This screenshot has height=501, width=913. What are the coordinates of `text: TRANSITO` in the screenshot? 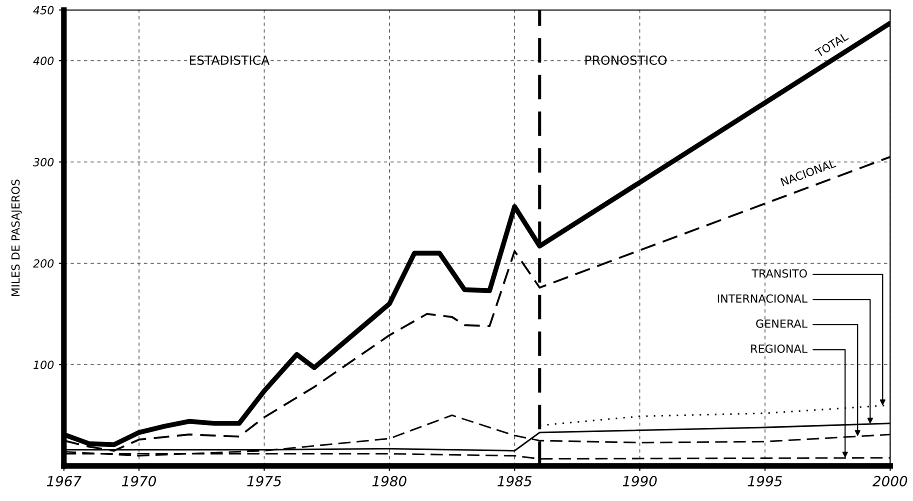 It's located at (779, 273).